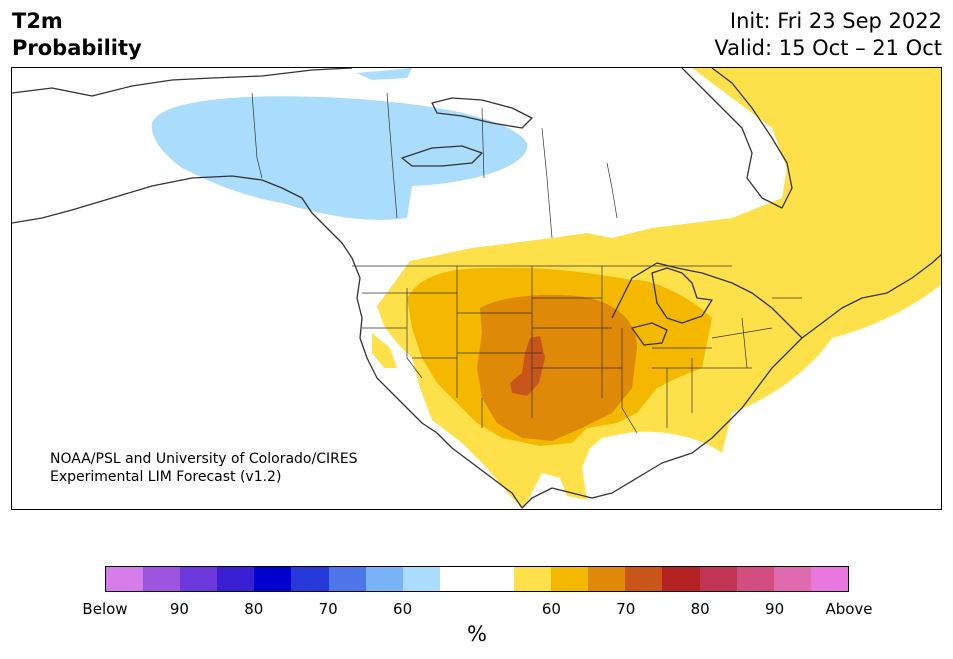  I want to click on map-title: T2m Probability, so click(77, 35).